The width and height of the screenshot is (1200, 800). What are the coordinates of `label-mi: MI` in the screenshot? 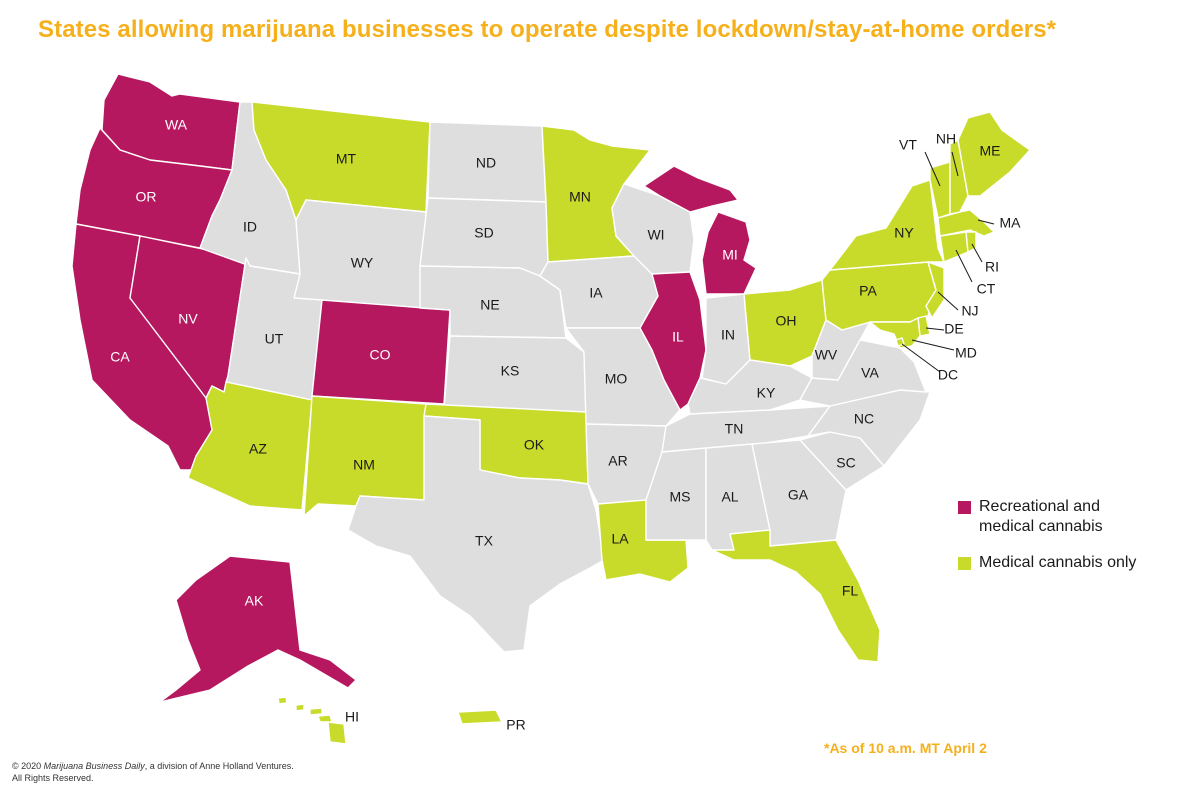 It's located at (730, 255).